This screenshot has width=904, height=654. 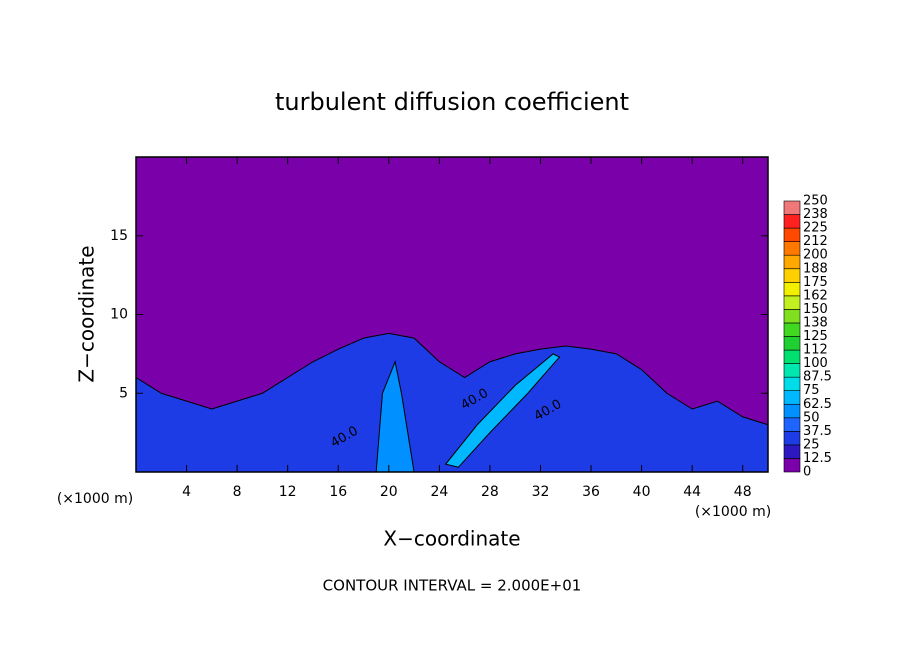 I want to click on colorbar-label: 175, so click(x=815, y=282).